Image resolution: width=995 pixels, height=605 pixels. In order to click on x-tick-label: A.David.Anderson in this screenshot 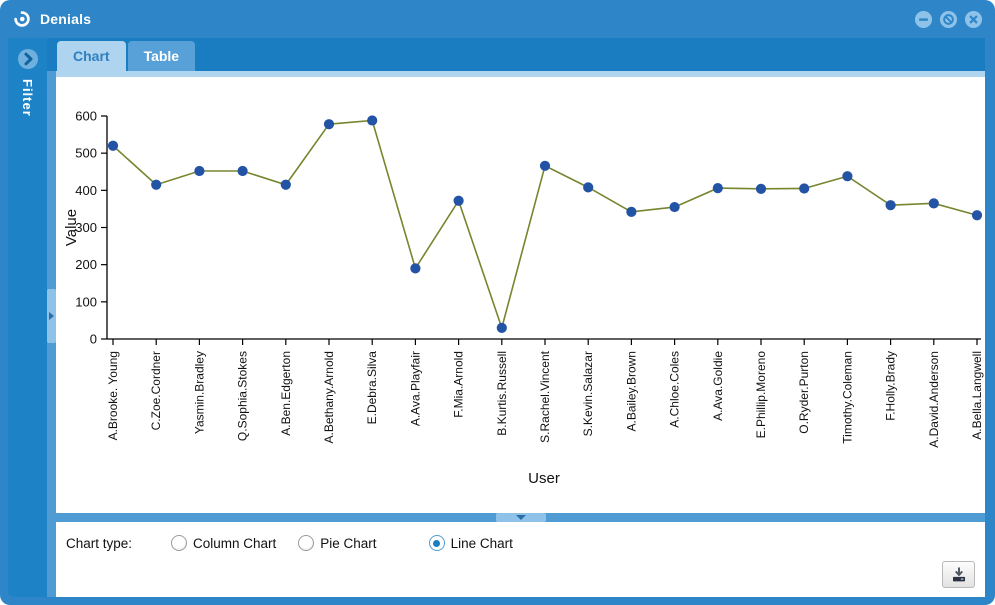, I will do `click(934, 399)`.